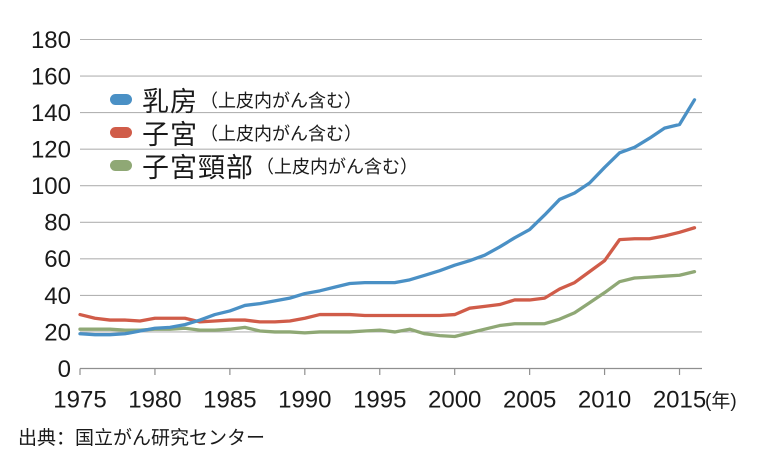  I want to click on legend-item-uterus: 子宮 （上皮内がん含む）, so click(264, 133).